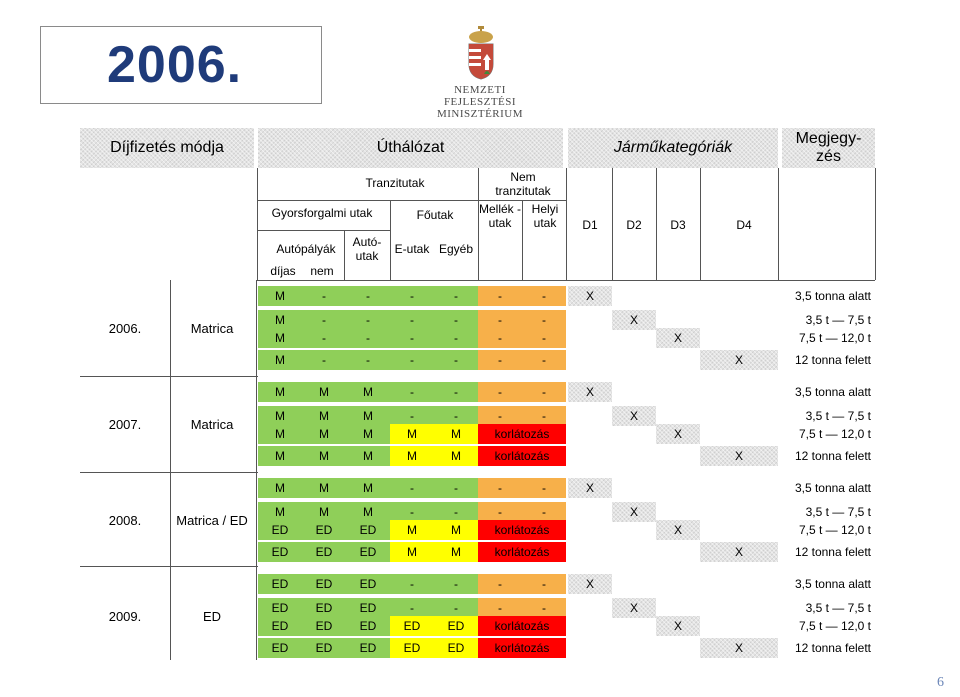  Describe the element at coordinates (566, 648) in the screenshot. I see `table-row: ED ED ED ED ED korlátozás X 12 tonna felett` at that location.